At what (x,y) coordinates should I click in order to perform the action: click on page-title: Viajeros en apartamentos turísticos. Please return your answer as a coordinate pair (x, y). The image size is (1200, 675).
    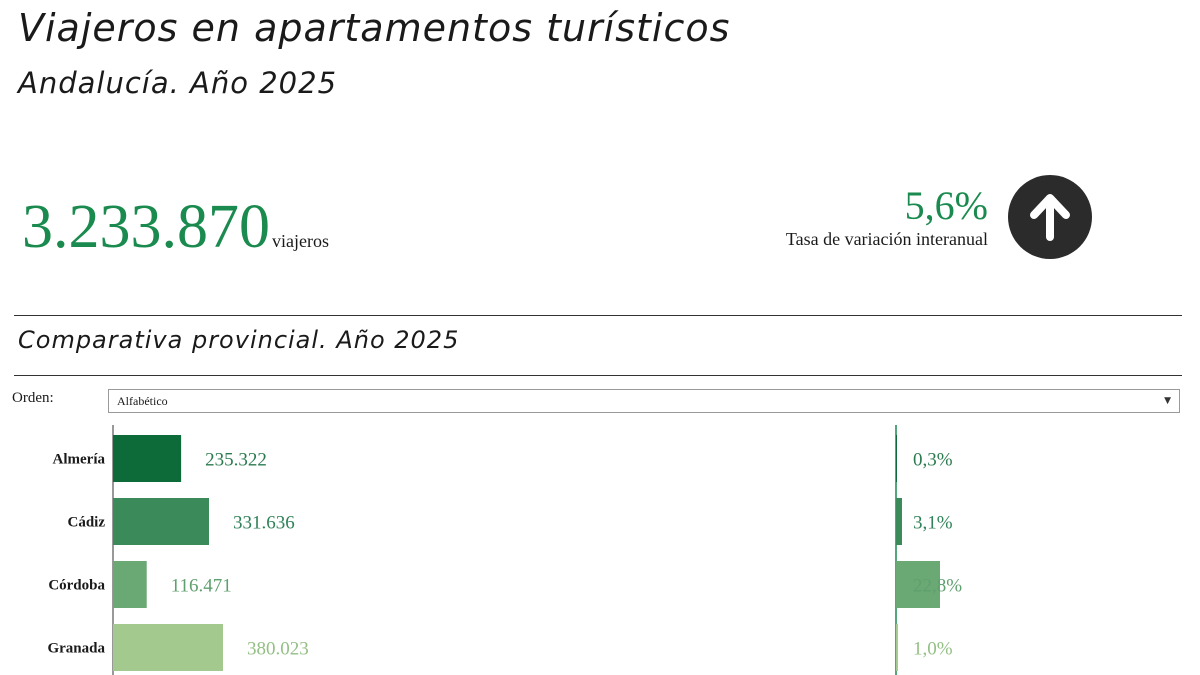
    Looking at the image, I should click on (374, 28).